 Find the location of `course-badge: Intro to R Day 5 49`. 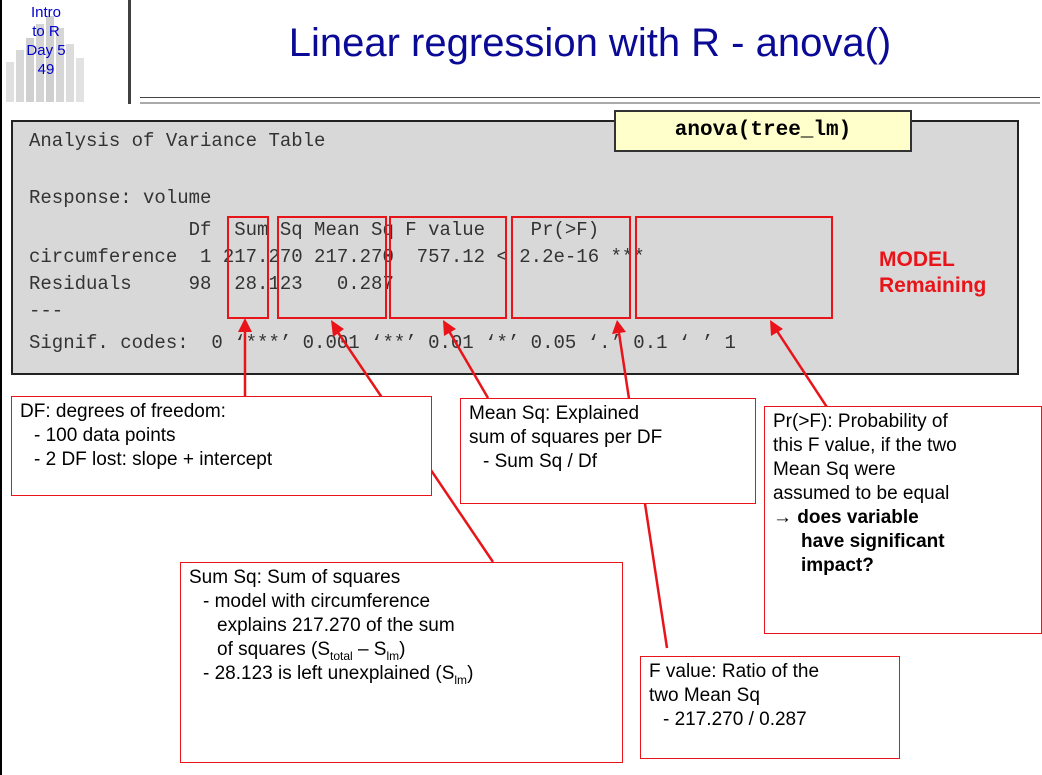

course-badge: Intro to R Day 5 49 is located at coordinates (65, 52).